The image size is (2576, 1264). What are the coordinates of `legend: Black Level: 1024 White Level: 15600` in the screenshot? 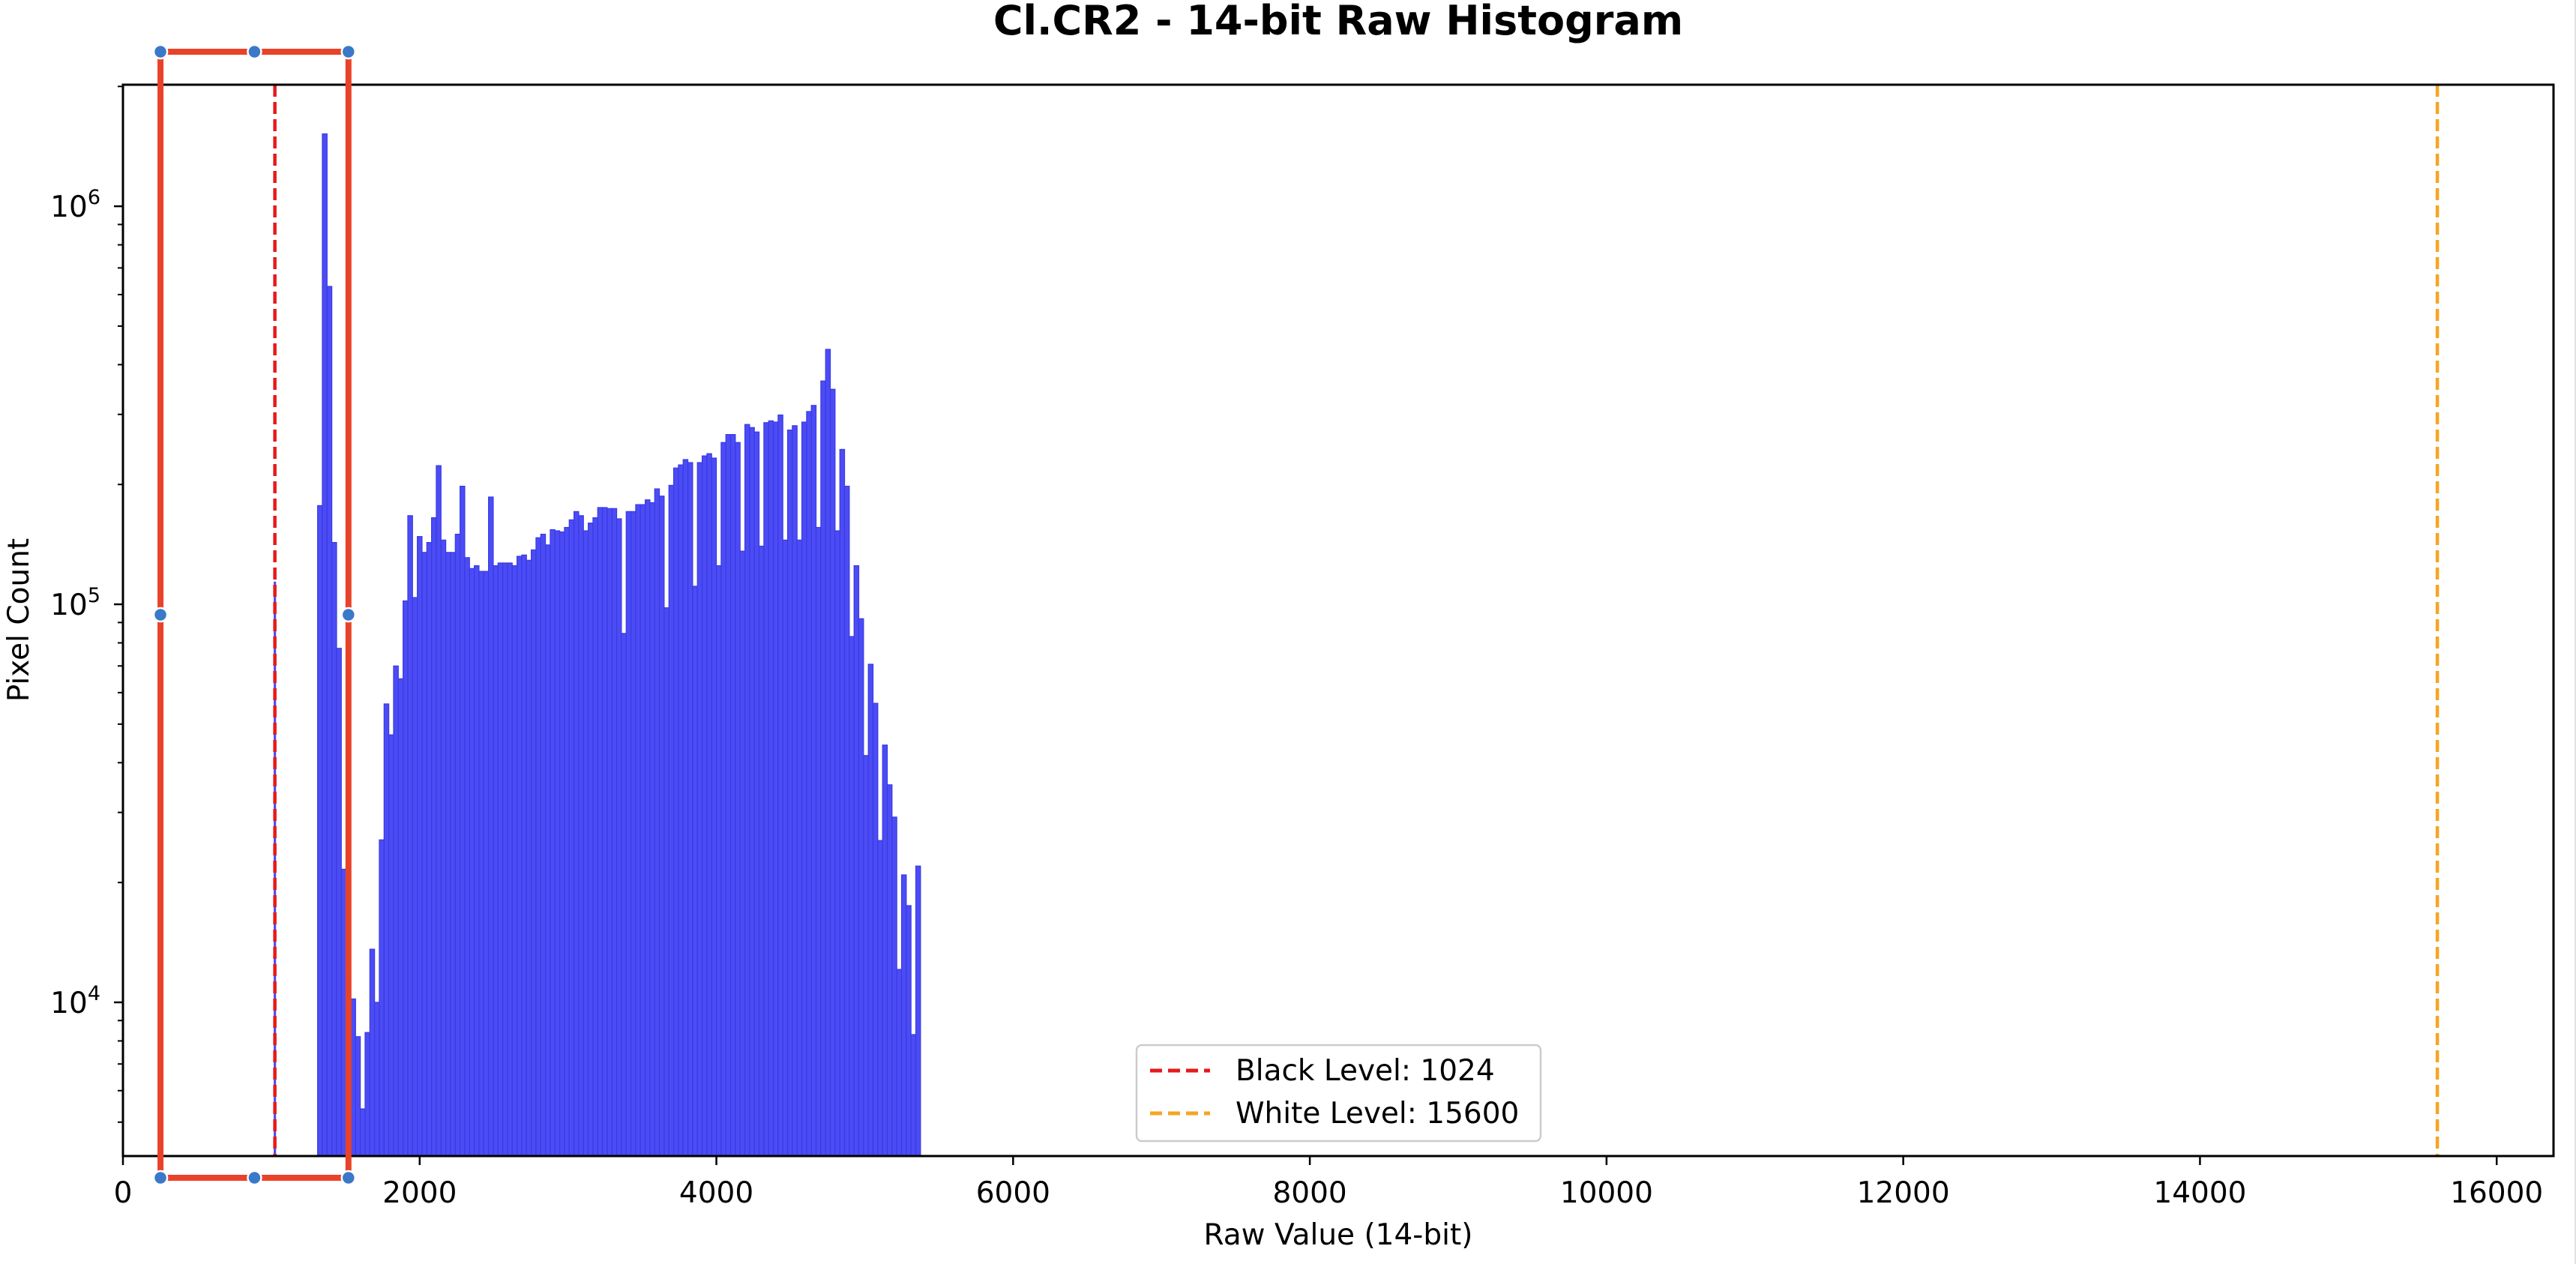 It's located at (1338, 1093).